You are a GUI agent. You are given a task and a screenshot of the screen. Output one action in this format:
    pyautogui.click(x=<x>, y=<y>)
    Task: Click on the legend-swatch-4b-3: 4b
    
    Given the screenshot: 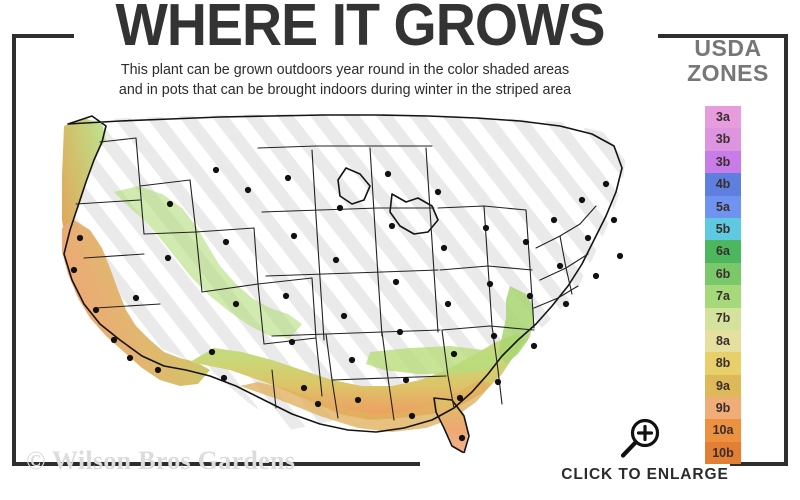 What is the action you would take?
    pyautogui.click(x=723, y=184)
    